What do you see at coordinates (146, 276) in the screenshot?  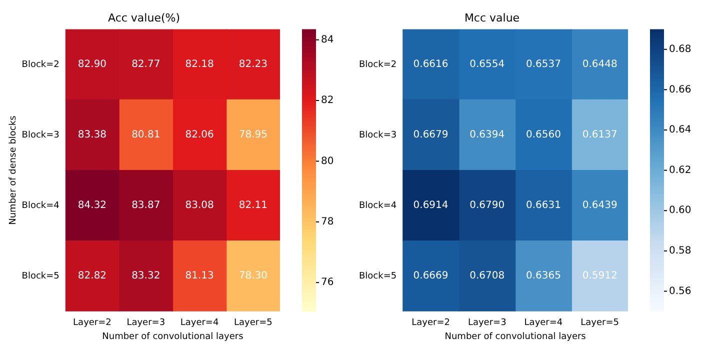 I see `data-label: 83.32` at bounding box center [146, 276].